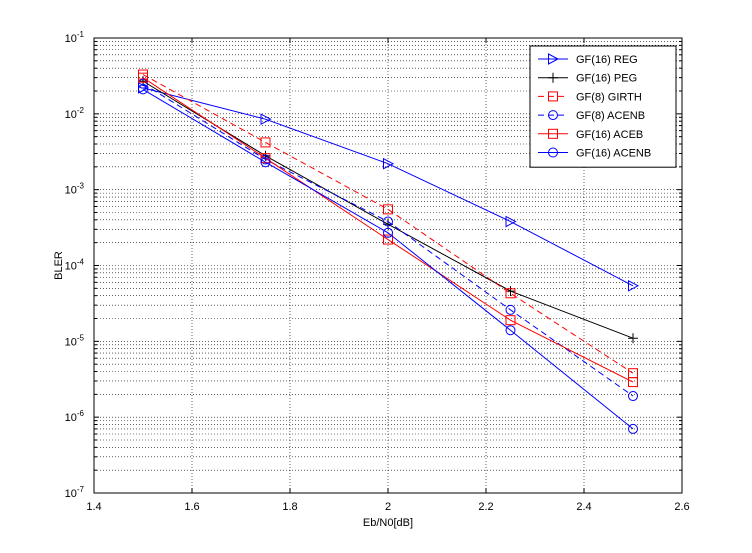 The height and width of the screenshot is (553, 752). Describe the element at coordinates (81, 413) in the screenshot. I see `y-tick-exponent: -6` at that location.